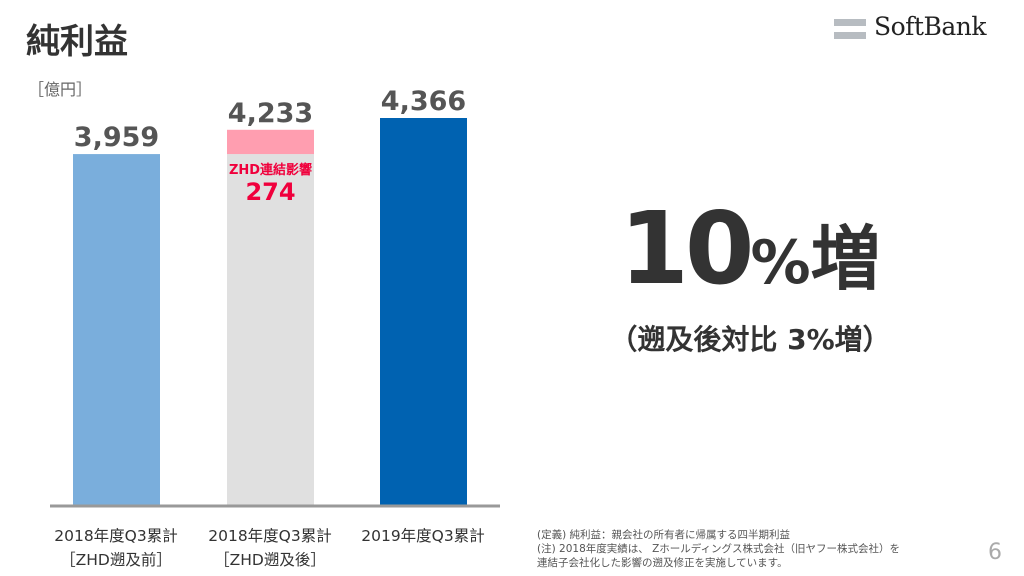 This screenshot has width=1024, height=576. What do you see at coordinates (116, 548) in the screenshot?
I see `category-label: 2018年度Q3累計 ［ZHD遡及前］` at bounding box center [116, 548].